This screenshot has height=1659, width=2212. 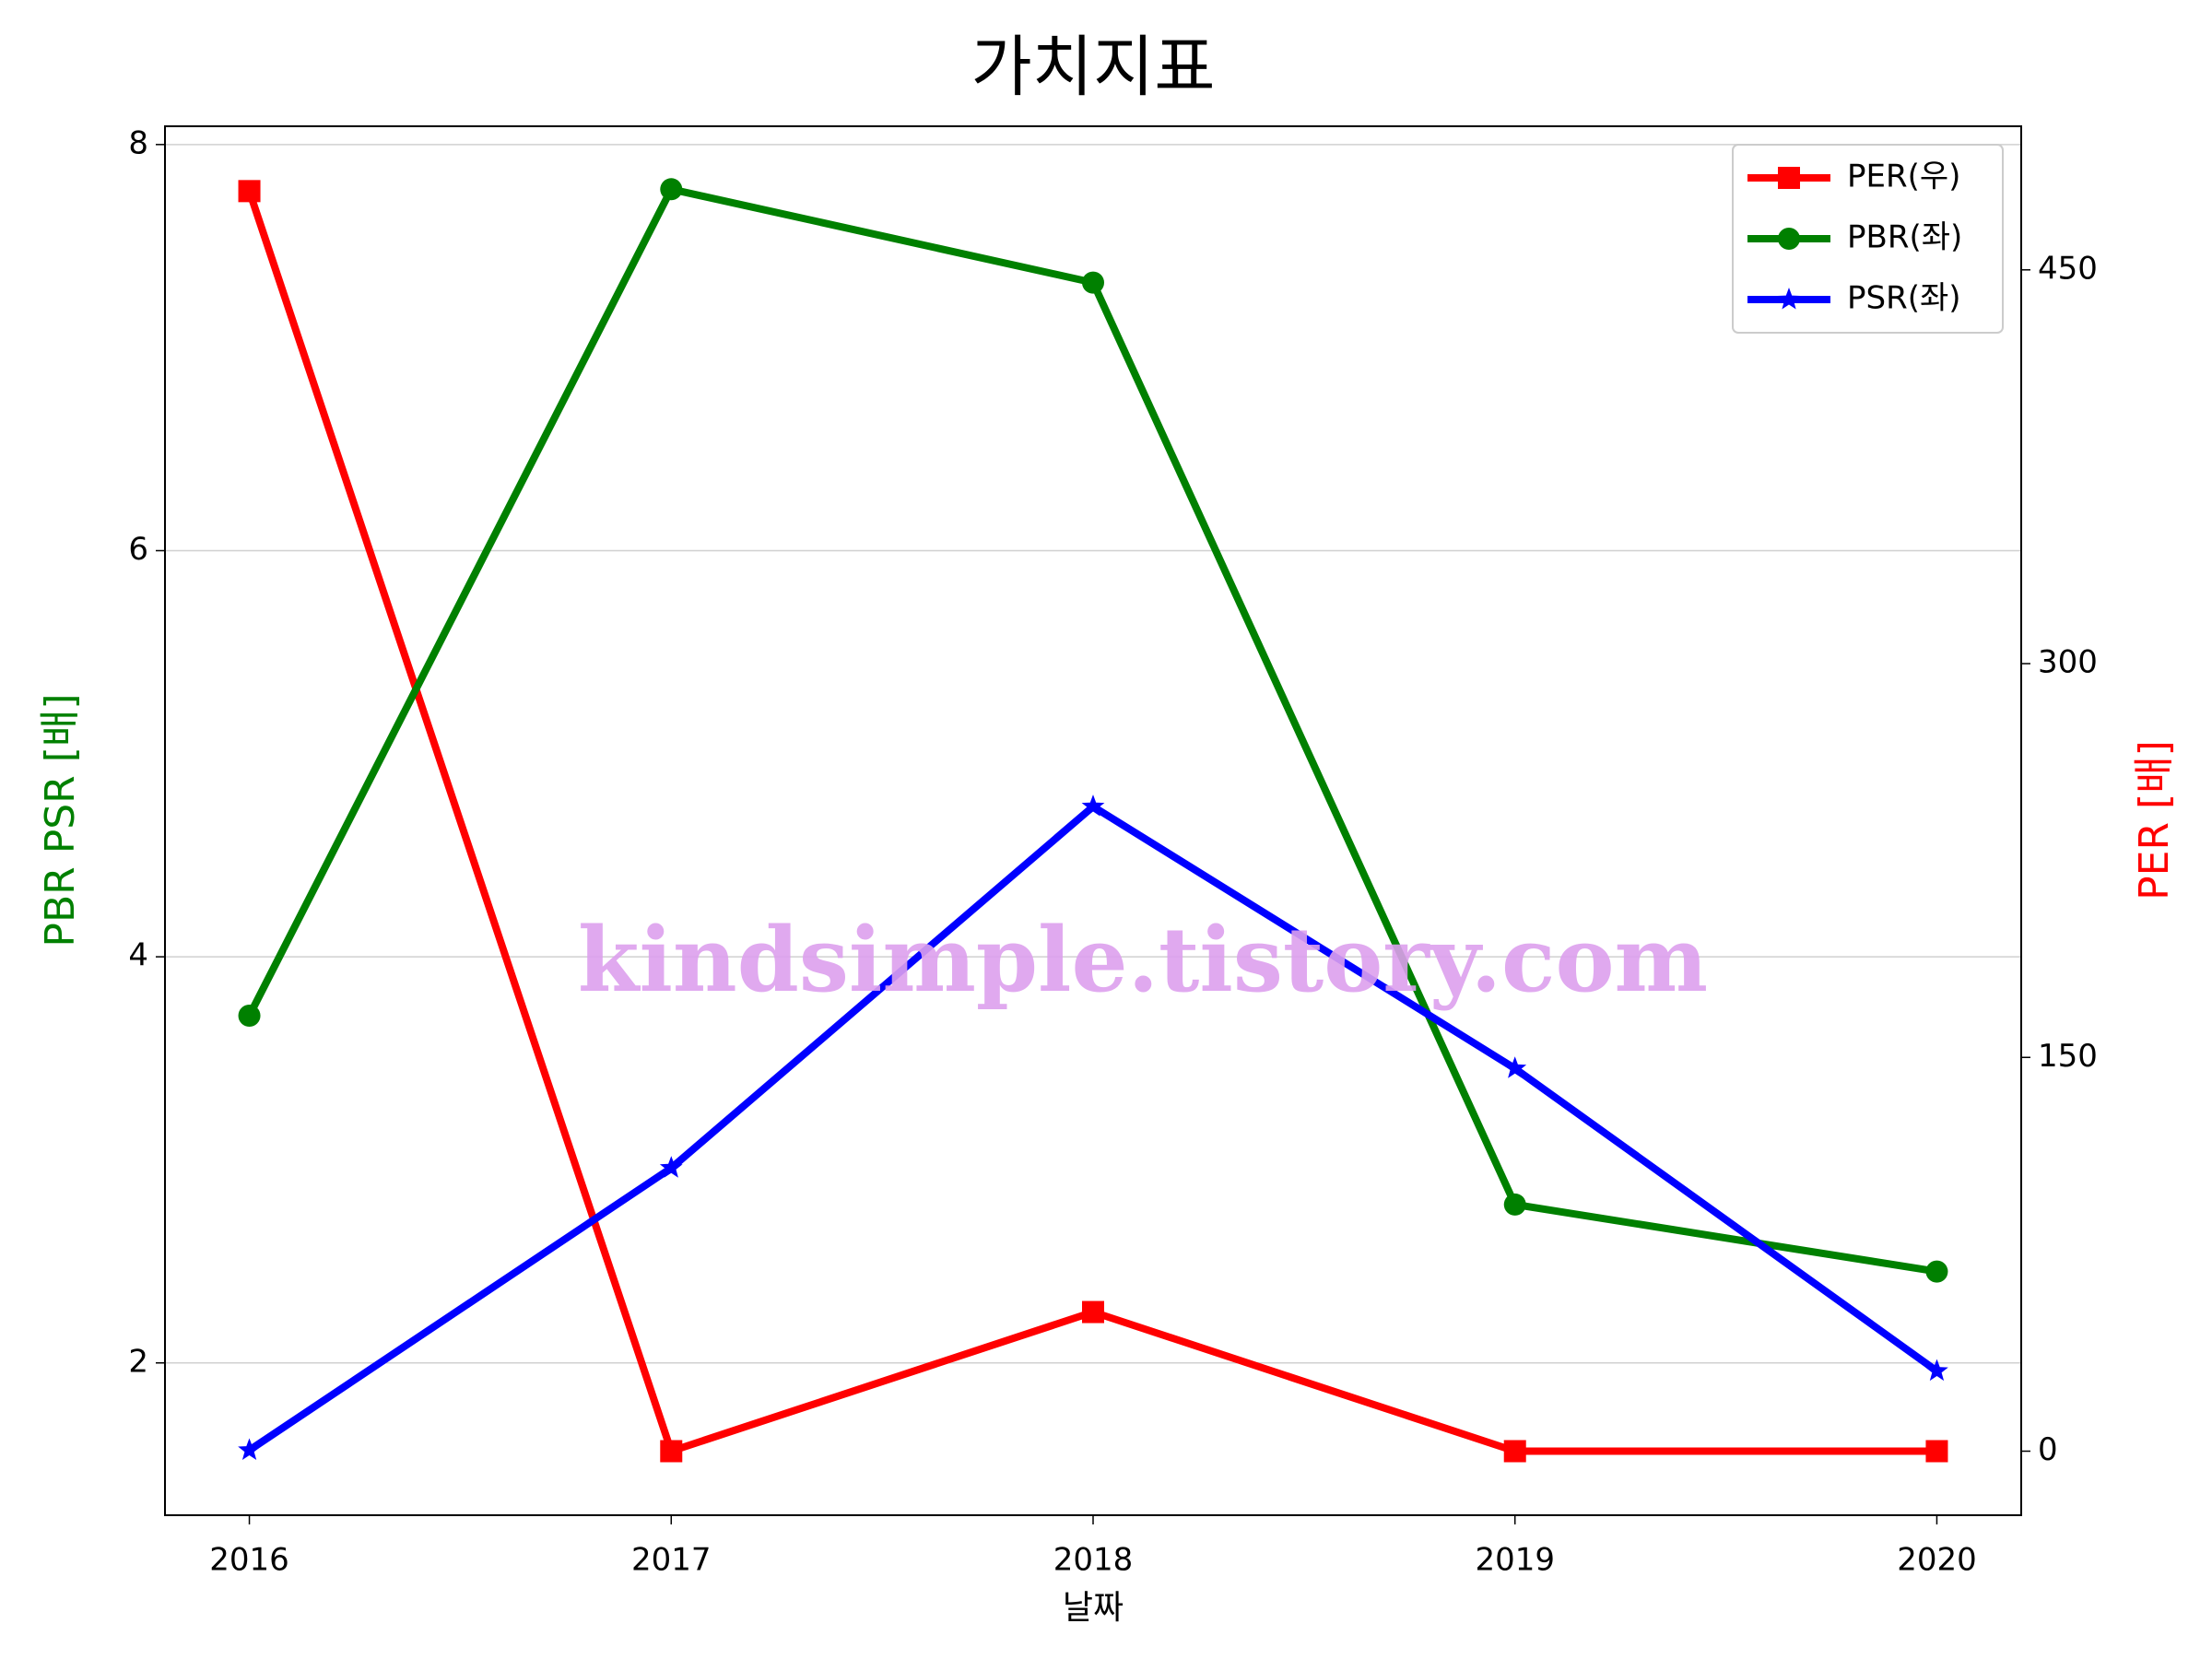 What do you see at coordinates (2068, 662) in the screenshot?
I see `y2-tick-label: 300` at bounding box center [2068, 662].